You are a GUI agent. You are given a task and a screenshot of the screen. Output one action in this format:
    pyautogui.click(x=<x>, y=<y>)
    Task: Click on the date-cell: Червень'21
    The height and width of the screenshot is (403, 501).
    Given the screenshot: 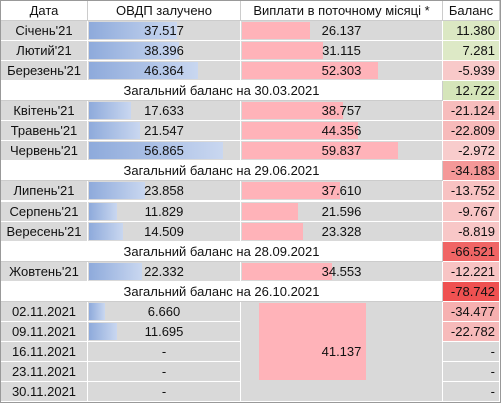 What is the action you would take?
    pyautogui.click(x=44, y=151)
    